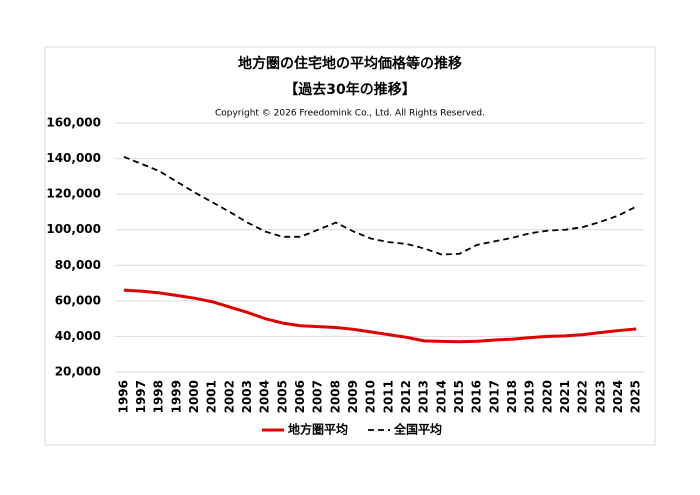 Image resolution: width=700 pixels, height=495 pixels. Describe the element at coordinates (530, 396) in the screenshot. I see `x-tick-label: 2019` at that location.